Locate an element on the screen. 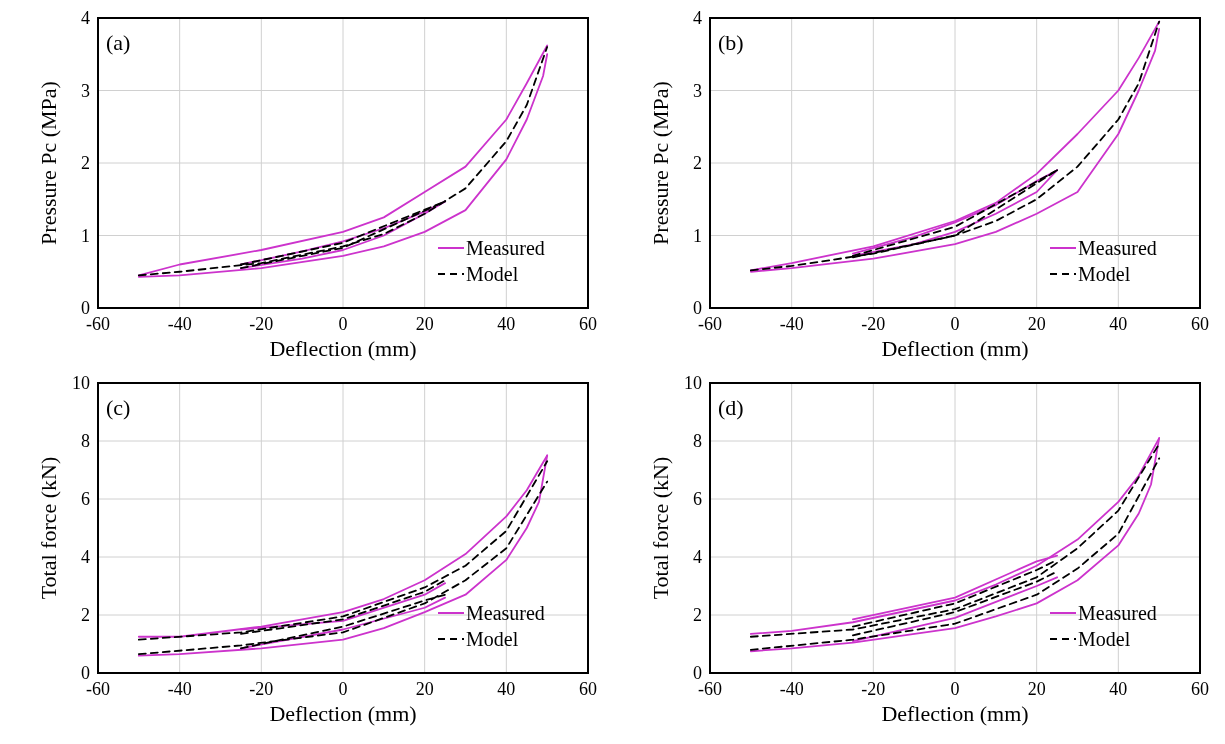 The width and height of the screenshot is (1225, 744). annotation: (b) is located at coordinates (731, 42).